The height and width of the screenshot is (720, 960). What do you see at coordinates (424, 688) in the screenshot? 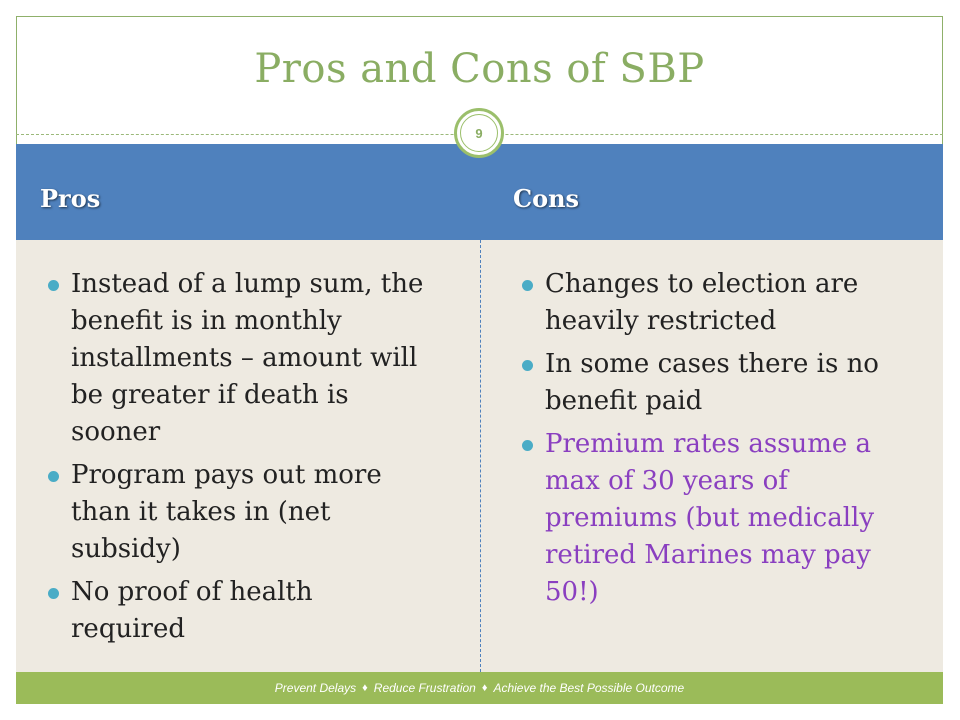
I see `footer-text-2: Reduce Frustration` at bounding box center [424, 688].